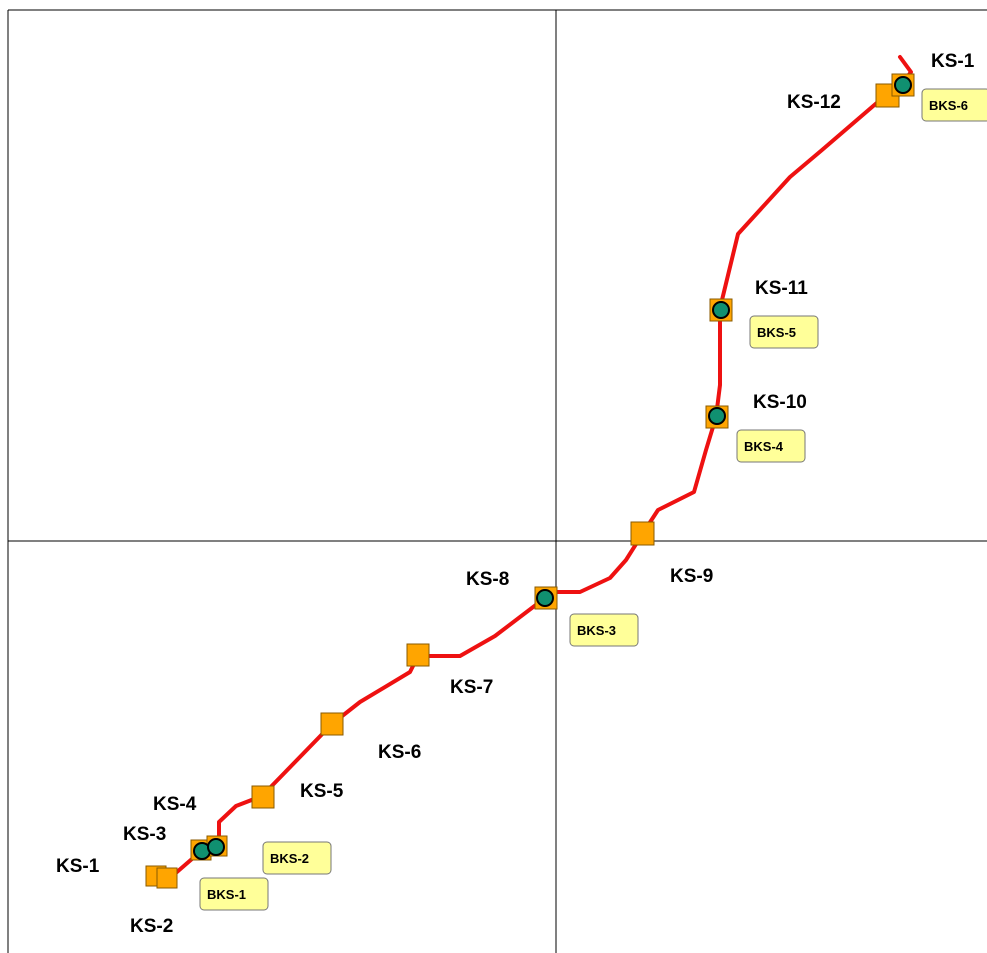 This screenshot has width=987, height=953. Describe the element at coordinates (776, 332) in the screenshot. I see `bks-tag-5-text: BKS-5` at that location.